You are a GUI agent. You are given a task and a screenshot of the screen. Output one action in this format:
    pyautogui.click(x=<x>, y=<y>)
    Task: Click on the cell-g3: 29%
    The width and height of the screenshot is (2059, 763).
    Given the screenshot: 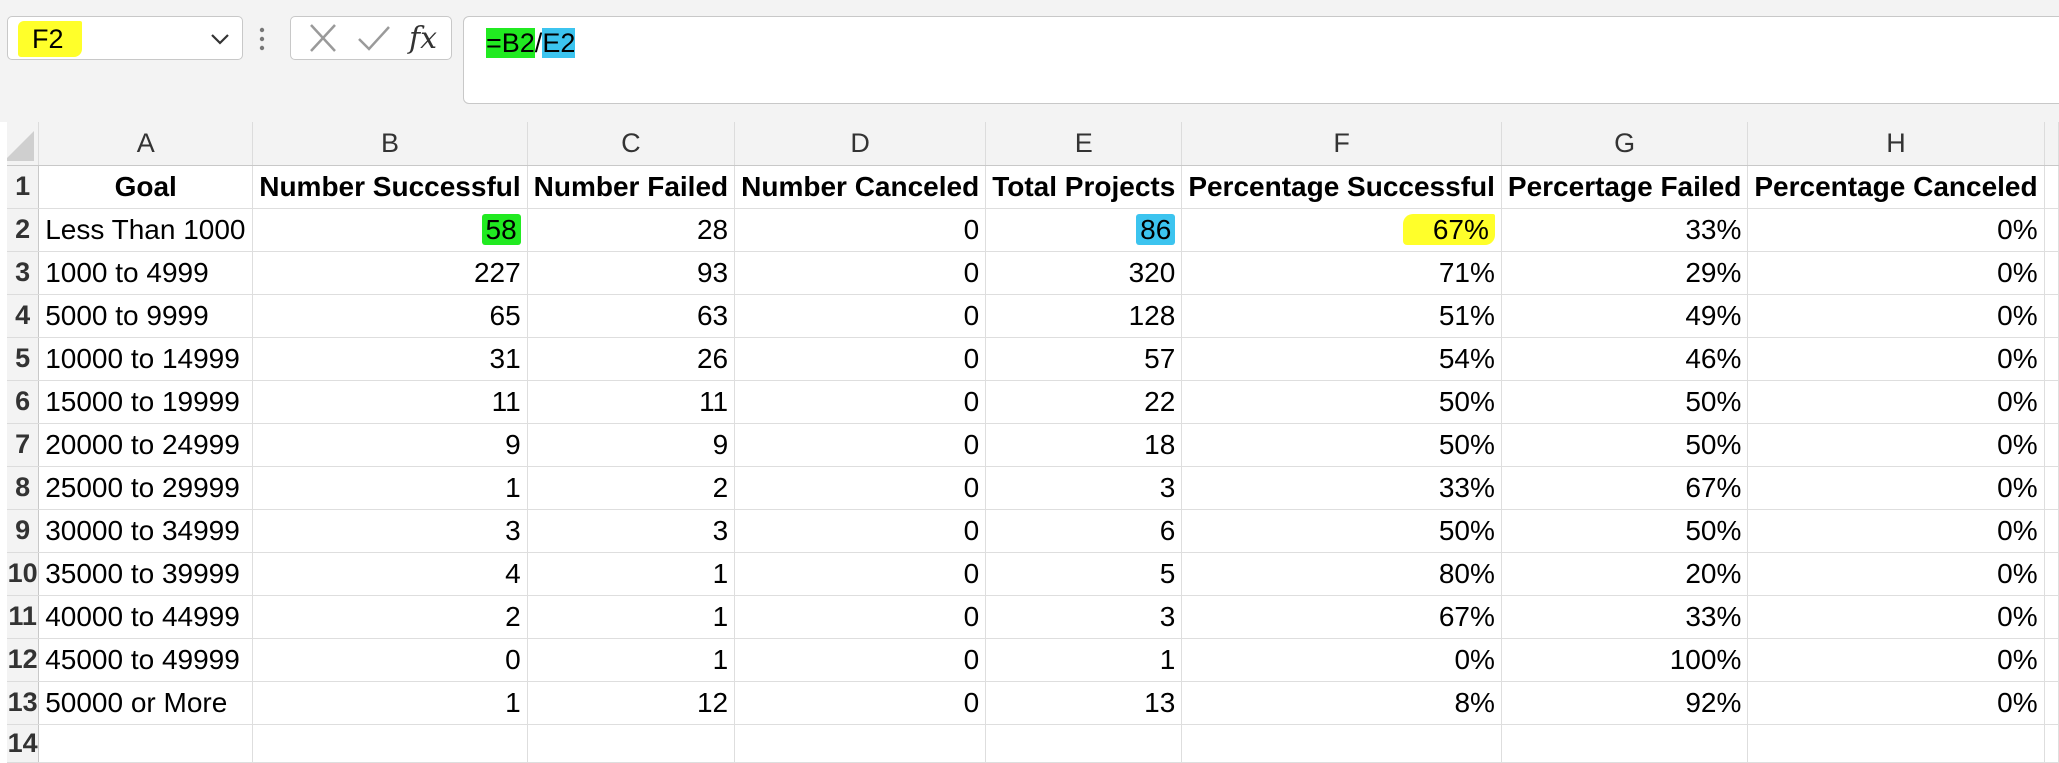 What is the action you would take?
    pyautogui.click(x=1625, y=273)
    